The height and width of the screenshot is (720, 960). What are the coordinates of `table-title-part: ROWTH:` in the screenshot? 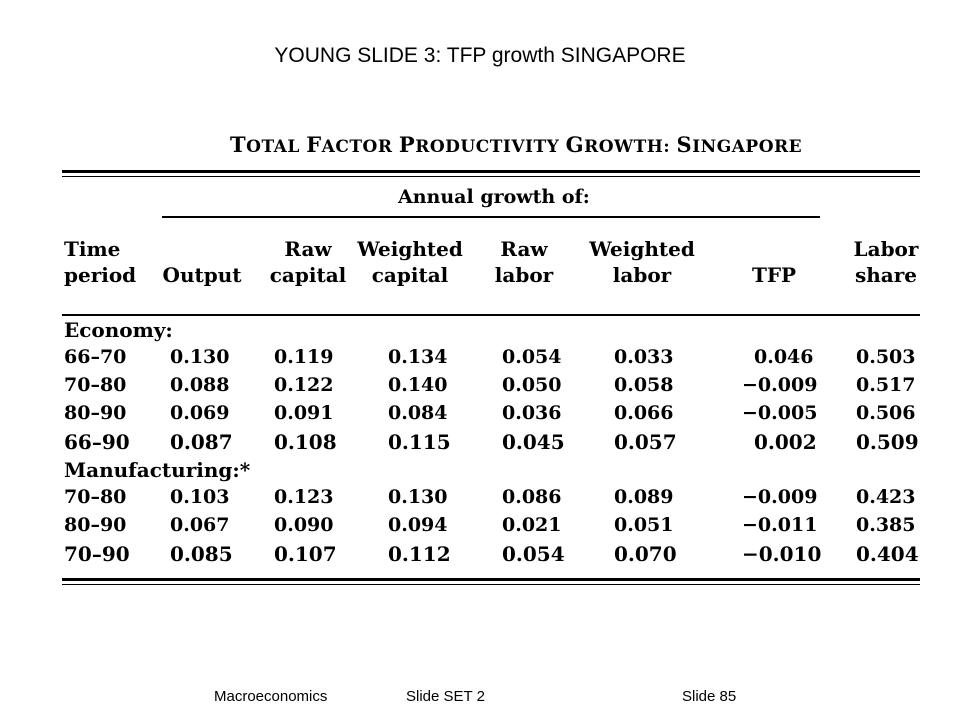 It's located at (630, 147).